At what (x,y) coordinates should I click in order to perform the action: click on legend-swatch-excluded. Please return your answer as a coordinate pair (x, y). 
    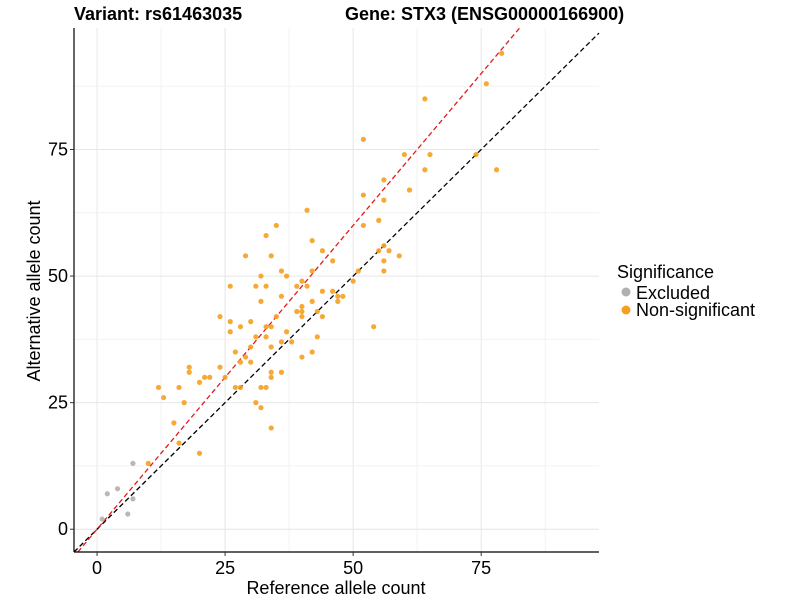
    Looking at the image, I should click on (626, 292).